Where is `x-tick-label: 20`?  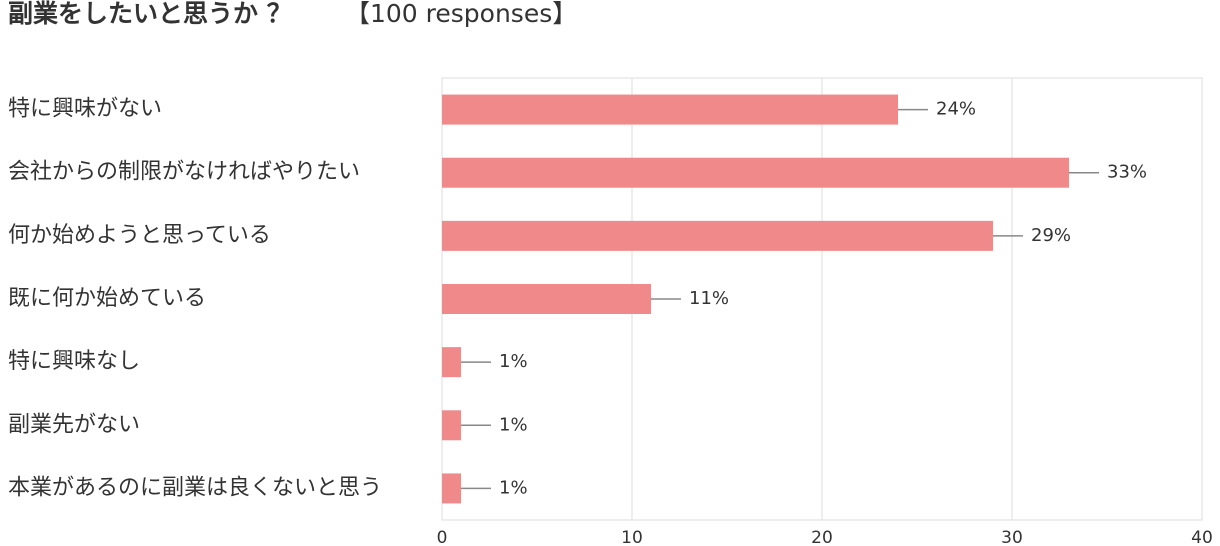
x-tick-label: 20 is located at coordinates (822, 537).